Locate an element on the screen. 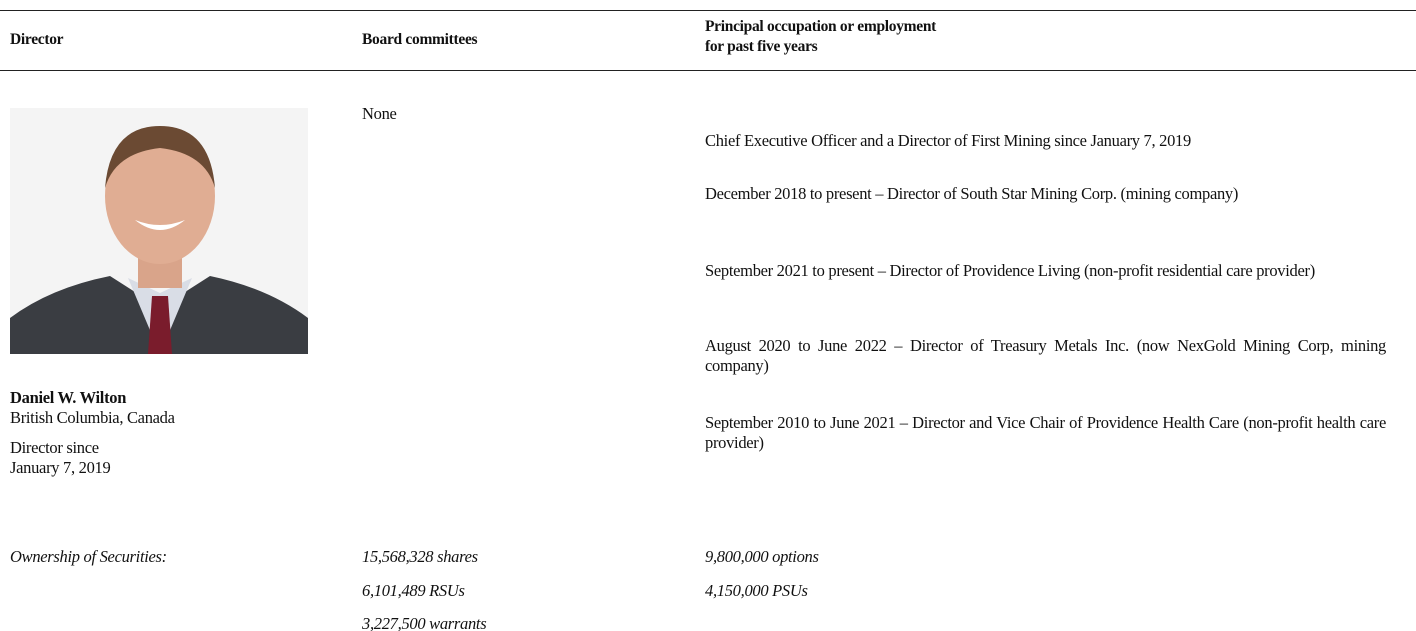 This screenshot has width=1416, height=631. ownership-item: 15,568,328 shares is located at coordinates (420, 556).